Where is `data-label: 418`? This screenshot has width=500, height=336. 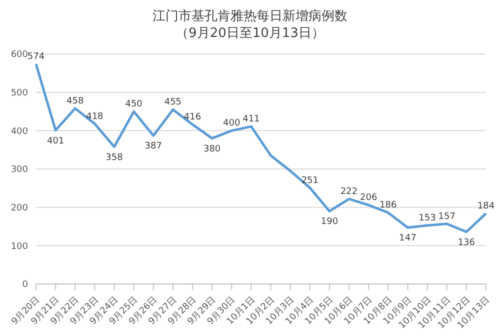
data-label: 418 is located at coordinates (95, 117).